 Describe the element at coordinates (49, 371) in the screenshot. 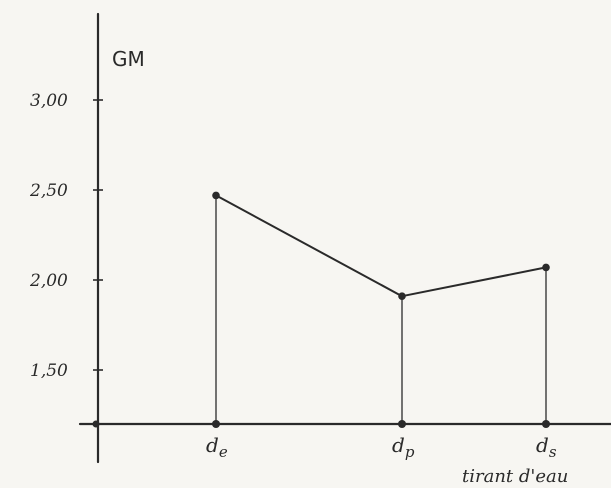

I see `y-tick-label: 1,50` at that location.